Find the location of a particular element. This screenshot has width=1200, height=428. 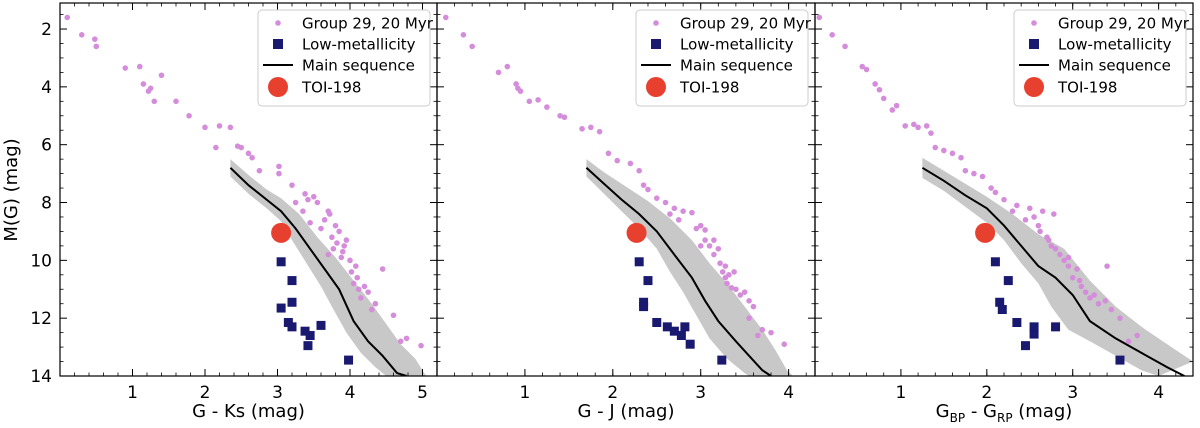

legend-group29-label: Group 29, 20 Myr is located at coordinates (368, 24).